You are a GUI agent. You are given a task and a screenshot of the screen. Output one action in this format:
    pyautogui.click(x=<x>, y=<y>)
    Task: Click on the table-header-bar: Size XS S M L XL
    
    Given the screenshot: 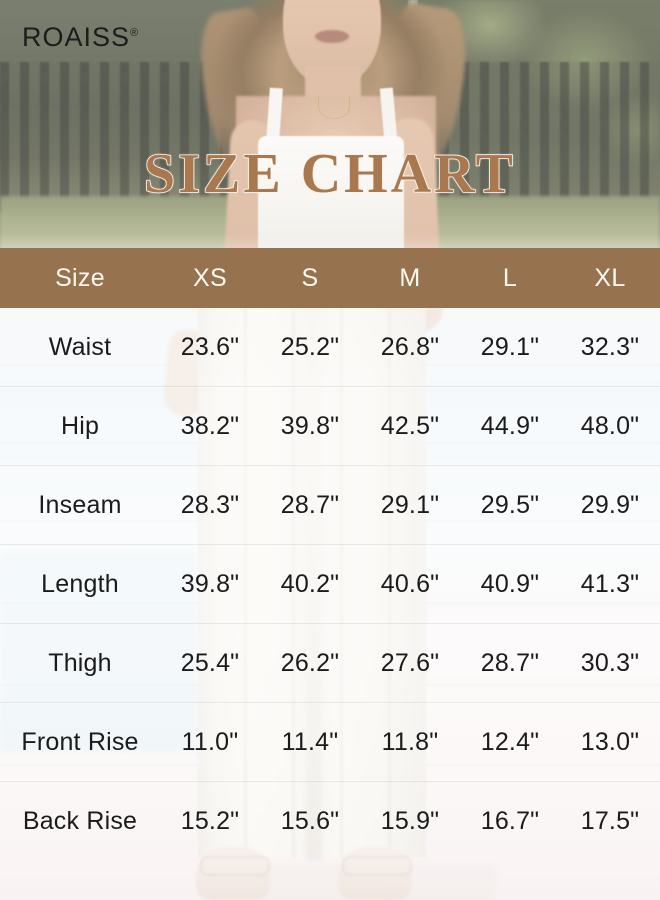 What is the action you would take?
    pyautogui.click(x=330, y=278)
    